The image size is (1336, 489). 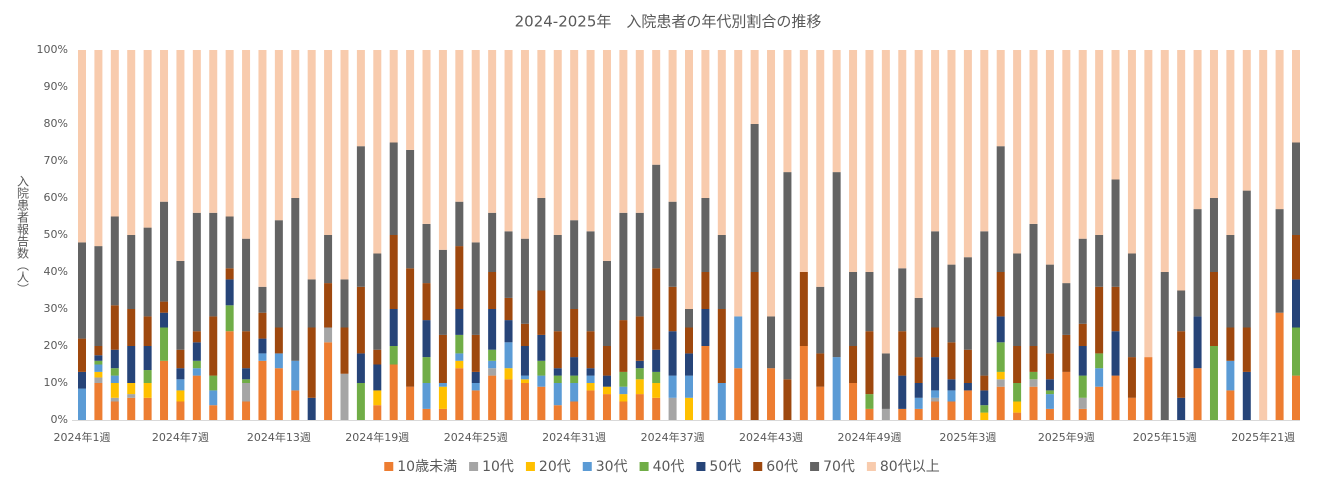 I want to click on legend-label: 30代, so click(x=612, y=467).